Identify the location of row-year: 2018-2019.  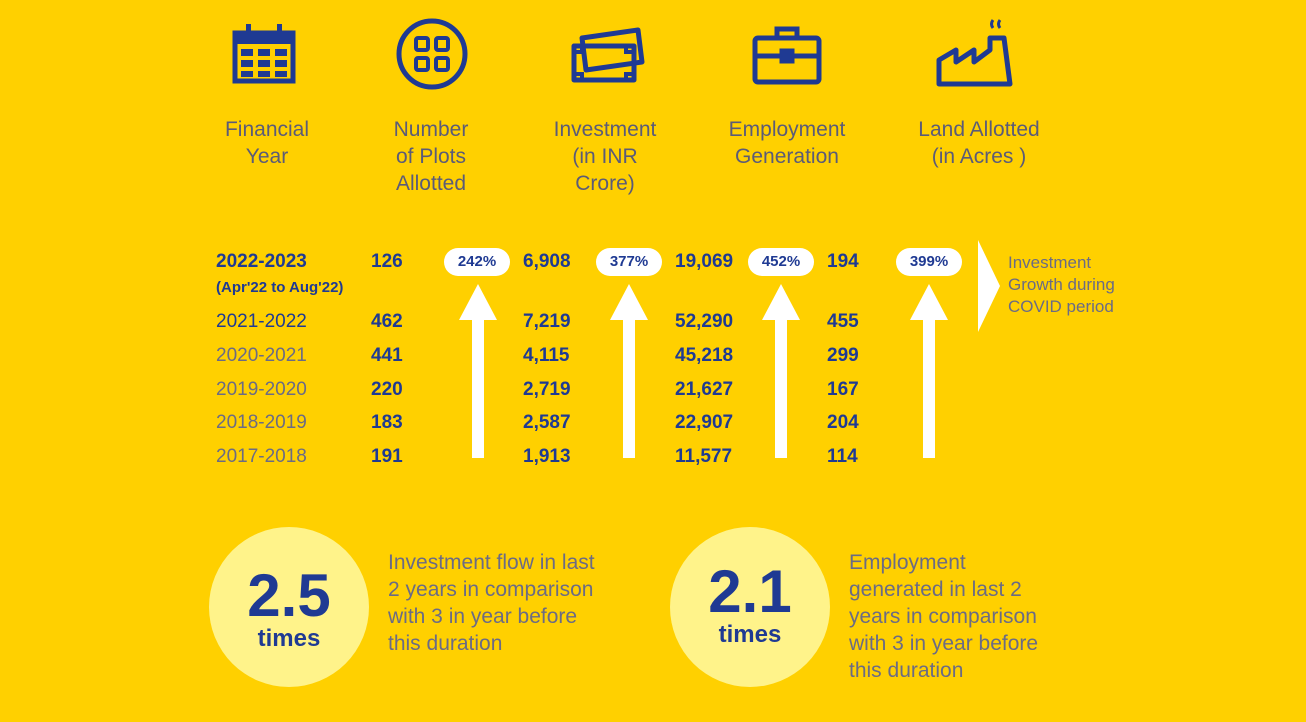
(261, 422).